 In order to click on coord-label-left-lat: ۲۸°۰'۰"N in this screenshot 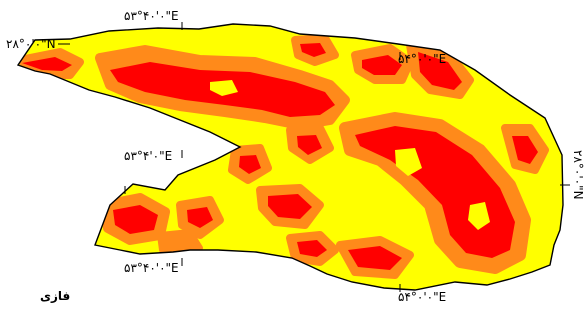, I will do `click(31, 44)`.